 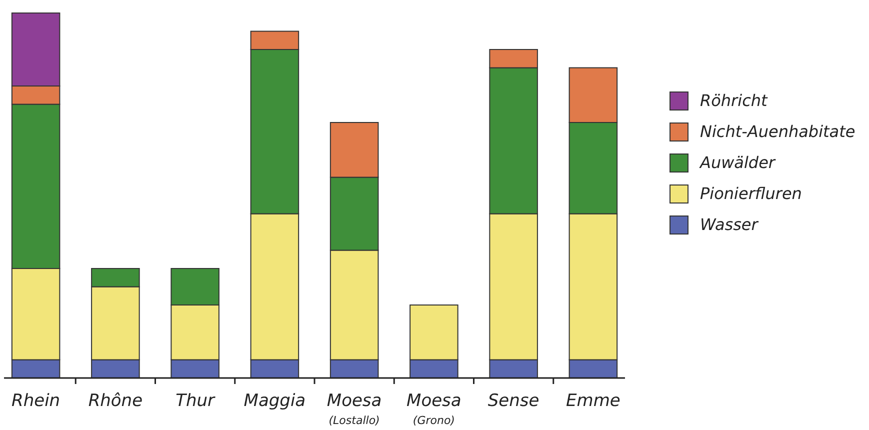 What do you see at coordinates (196, 401) in the screenshot?
I see `x-tick-label: Thur` at bounding box center [196, 401].